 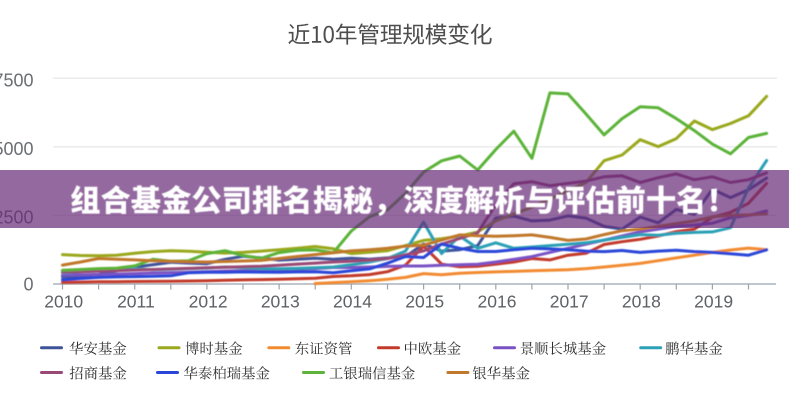 What do you see at coordinates (424, 302) in the screenshot?
I see `svg-text: 2015` at bounding box center [424, 302].